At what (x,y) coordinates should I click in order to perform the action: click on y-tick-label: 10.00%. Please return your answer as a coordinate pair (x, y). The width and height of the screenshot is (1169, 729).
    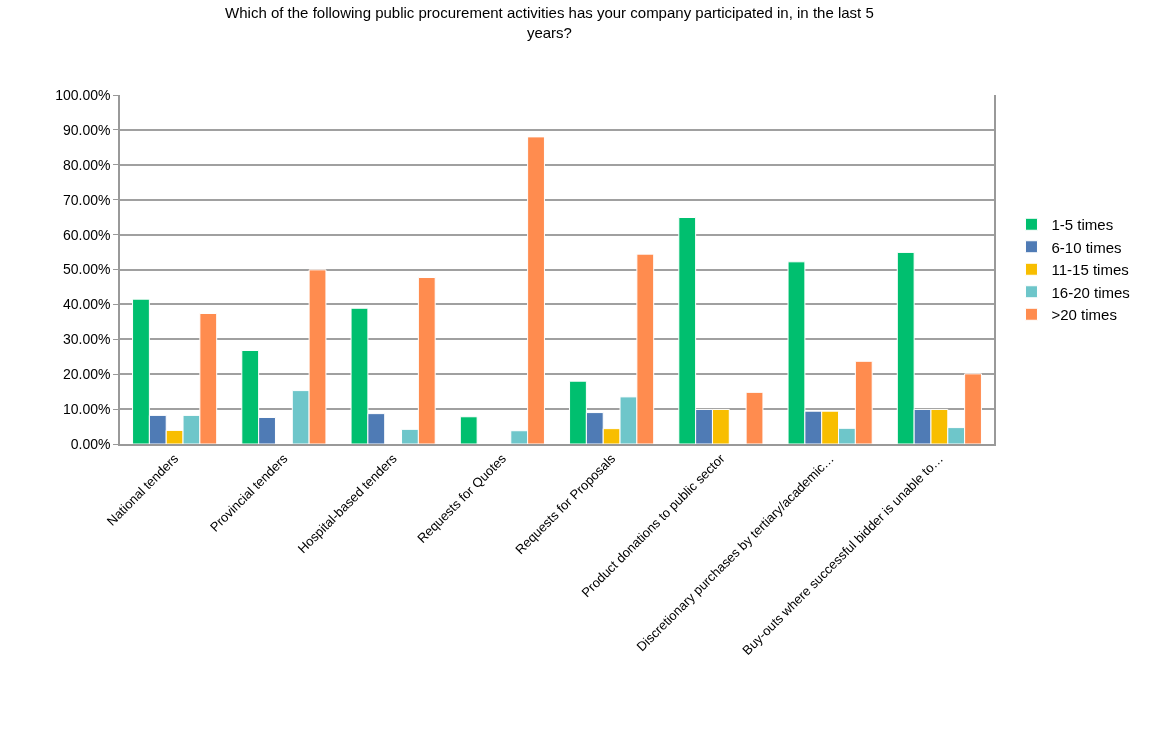
    Looking at the image, I should click on (86, 409).